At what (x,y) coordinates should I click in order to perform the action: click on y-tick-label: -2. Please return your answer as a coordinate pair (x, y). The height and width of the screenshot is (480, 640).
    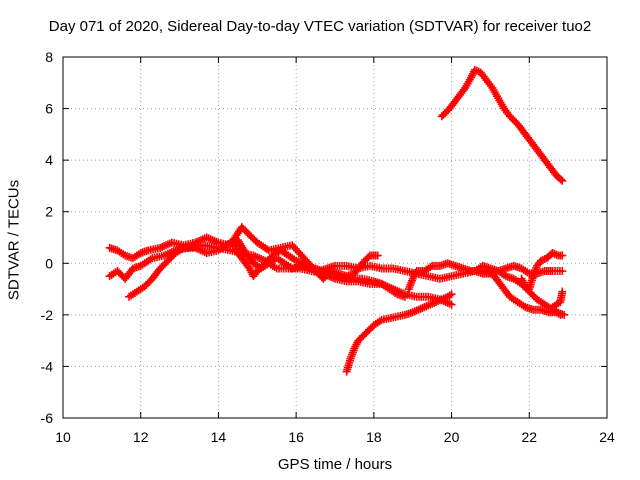
    Looking at the image, I should click on (47, 315).